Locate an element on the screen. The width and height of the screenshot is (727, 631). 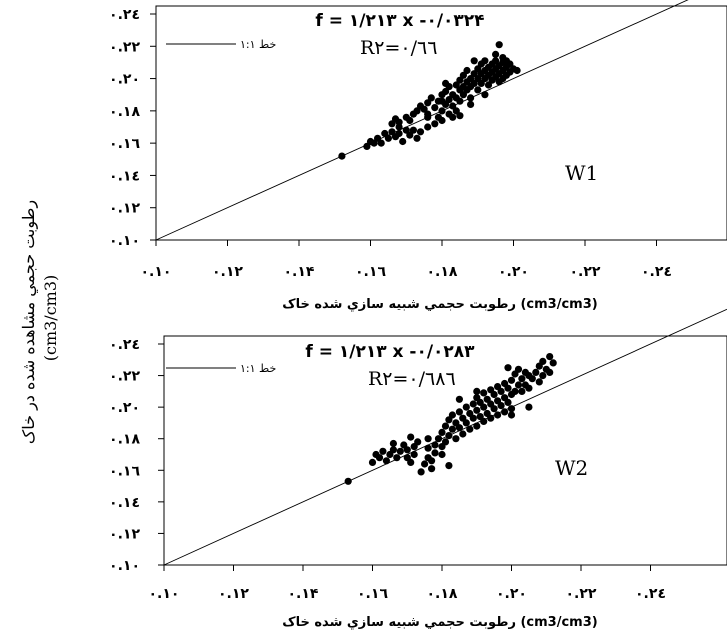
panel-label-w2: W2 is located at coordinates (571, 468).